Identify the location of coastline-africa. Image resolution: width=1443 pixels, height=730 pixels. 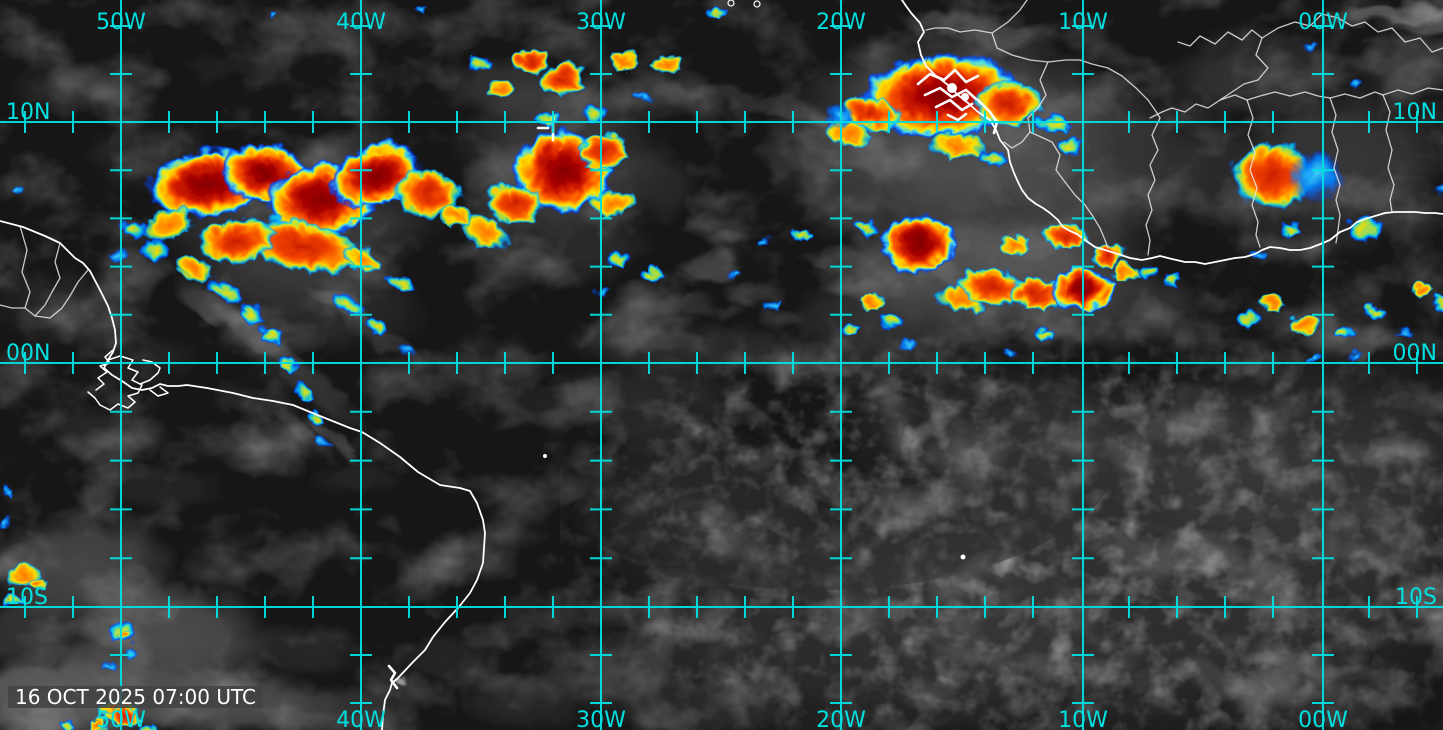
(1172, 132).